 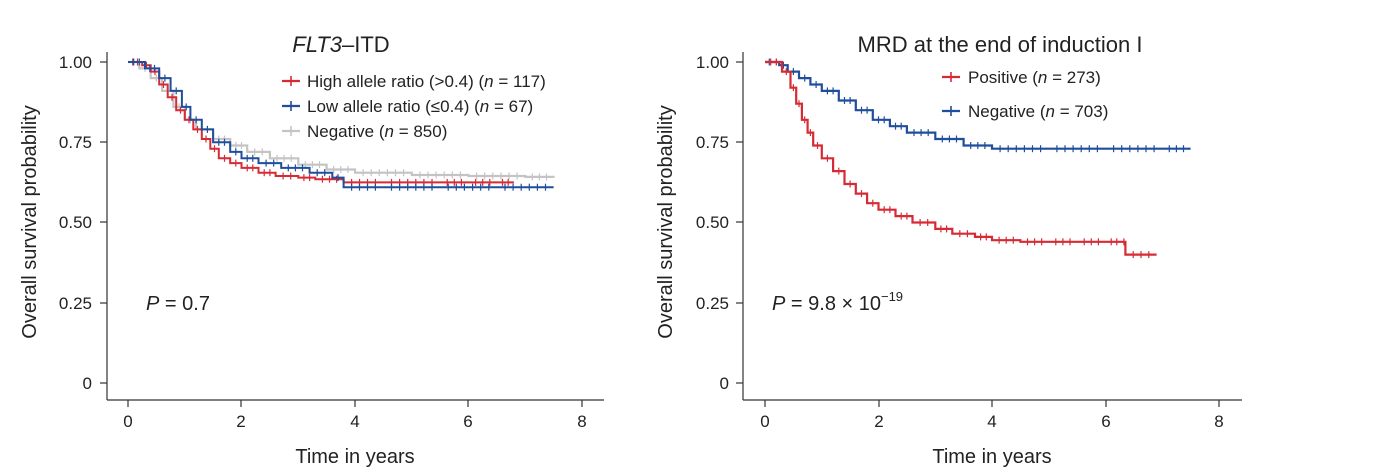 I want to click on legend-label: Low allele ratio (≤0.4) (n = 67), so click(x=420, y=106).